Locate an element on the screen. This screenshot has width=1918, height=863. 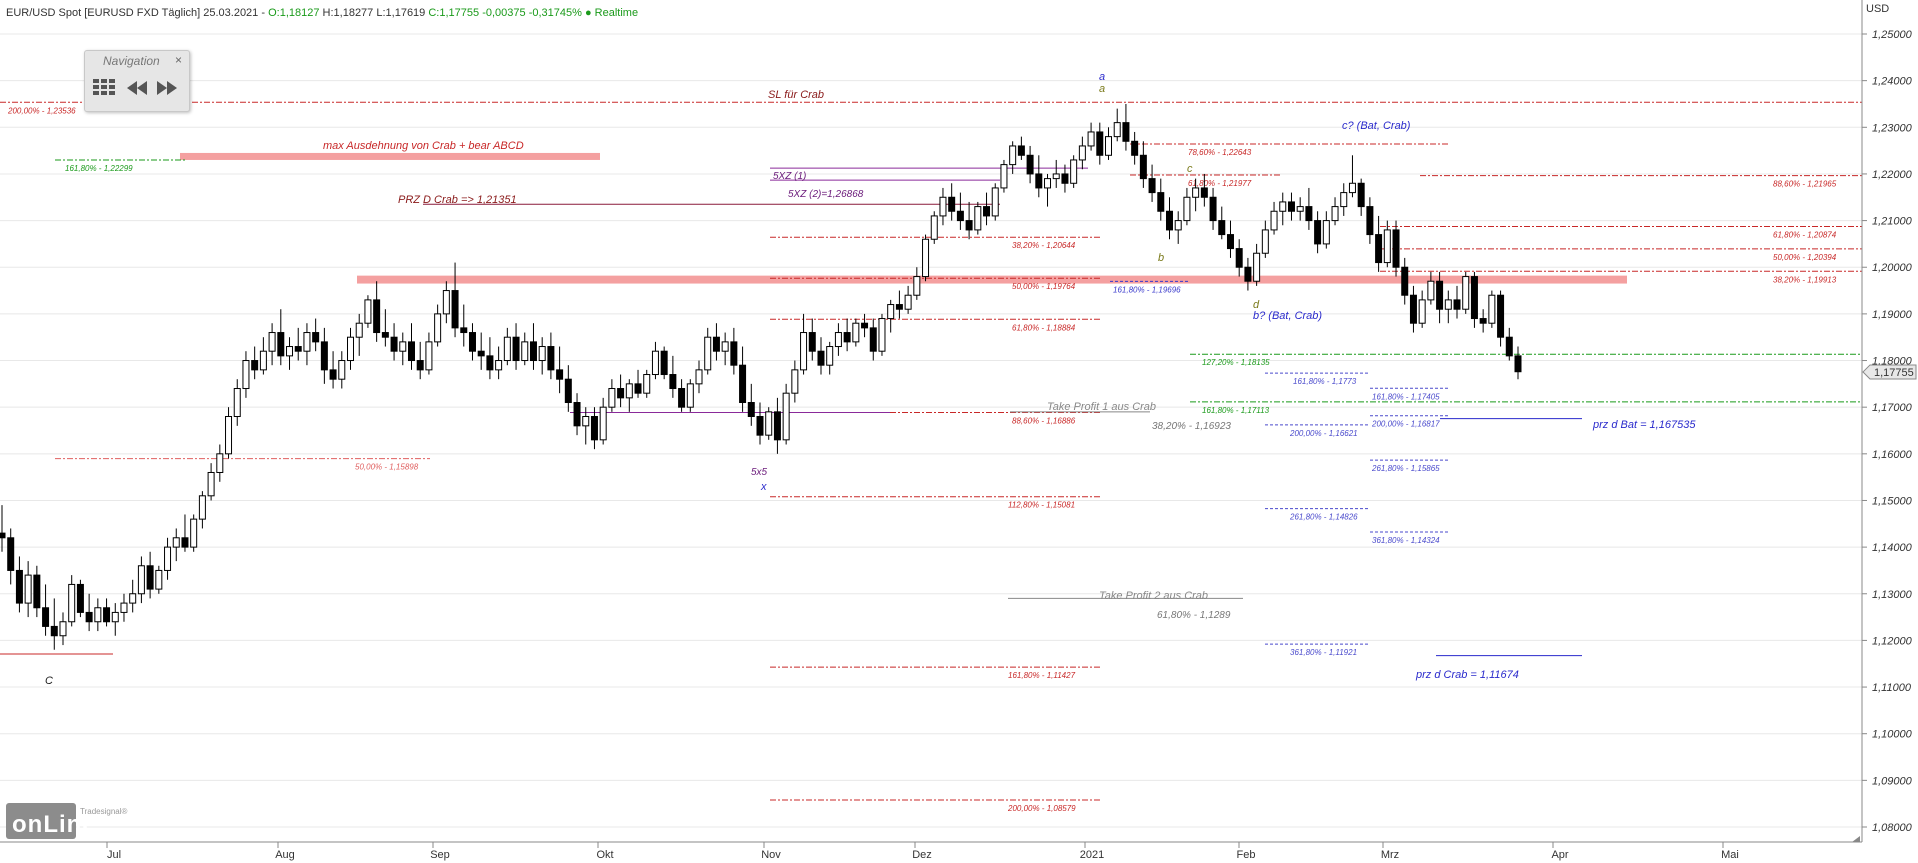
time-axis-ticks: Jul Aug Sep Okt Nov Dez 2021 Feb Mrz Apr Mai is located at coordinates (922, 851).